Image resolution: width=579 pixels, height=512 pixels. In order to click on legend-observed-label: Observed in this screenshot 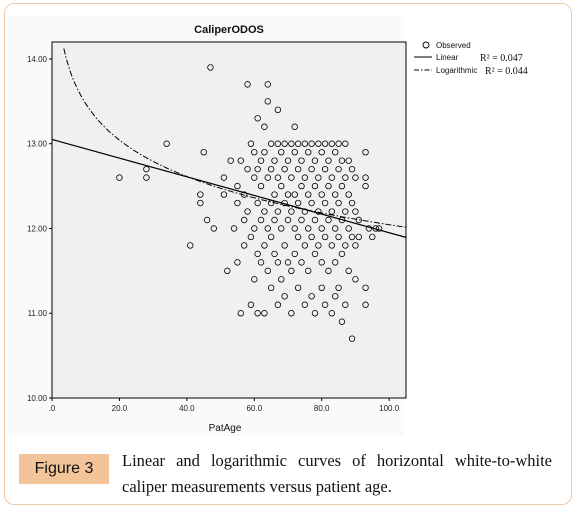, I will do `click(453, 45)`.